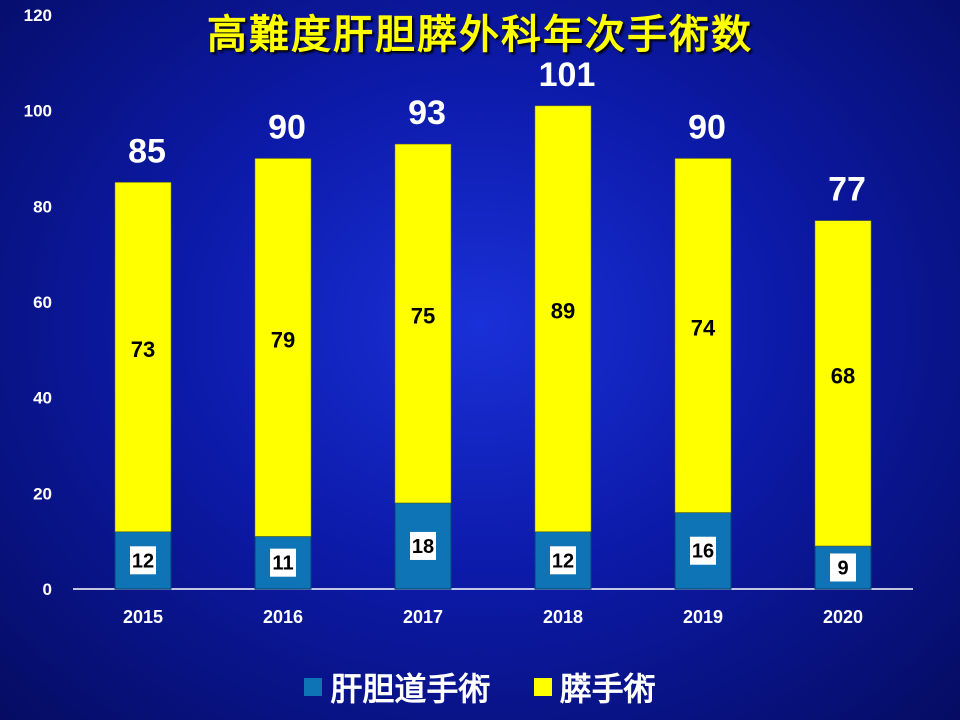 This screenshot has width=960, height=720. Describe the element at coordinates (283, 339) in the screenshot. I see `data-label-pancreas: 79` at that location.